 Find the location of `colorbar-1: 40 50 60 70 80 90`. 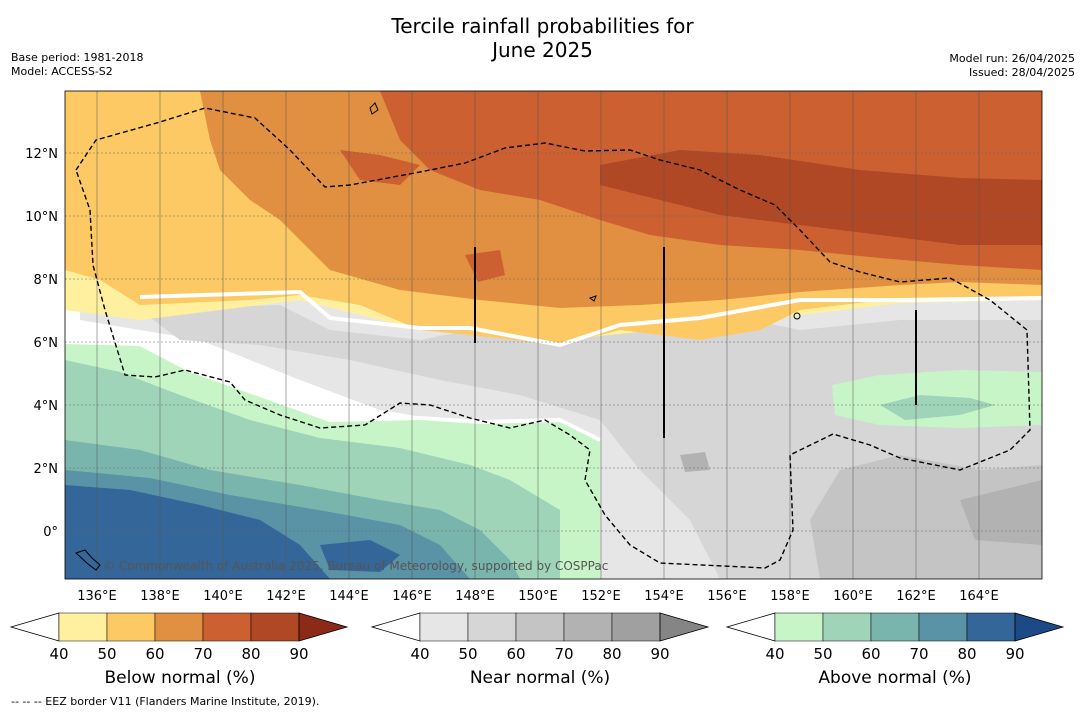

colorbar-1: 40 50 60 70 80 90 is located at coordinates (540, 637).